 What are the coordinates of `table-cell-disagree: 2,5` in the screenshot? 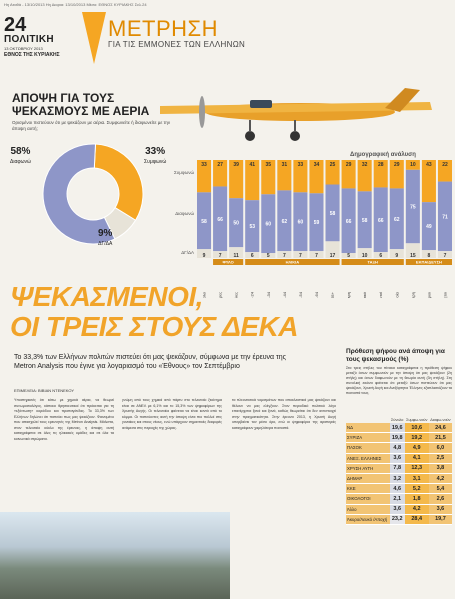 It's located at (440, 458).